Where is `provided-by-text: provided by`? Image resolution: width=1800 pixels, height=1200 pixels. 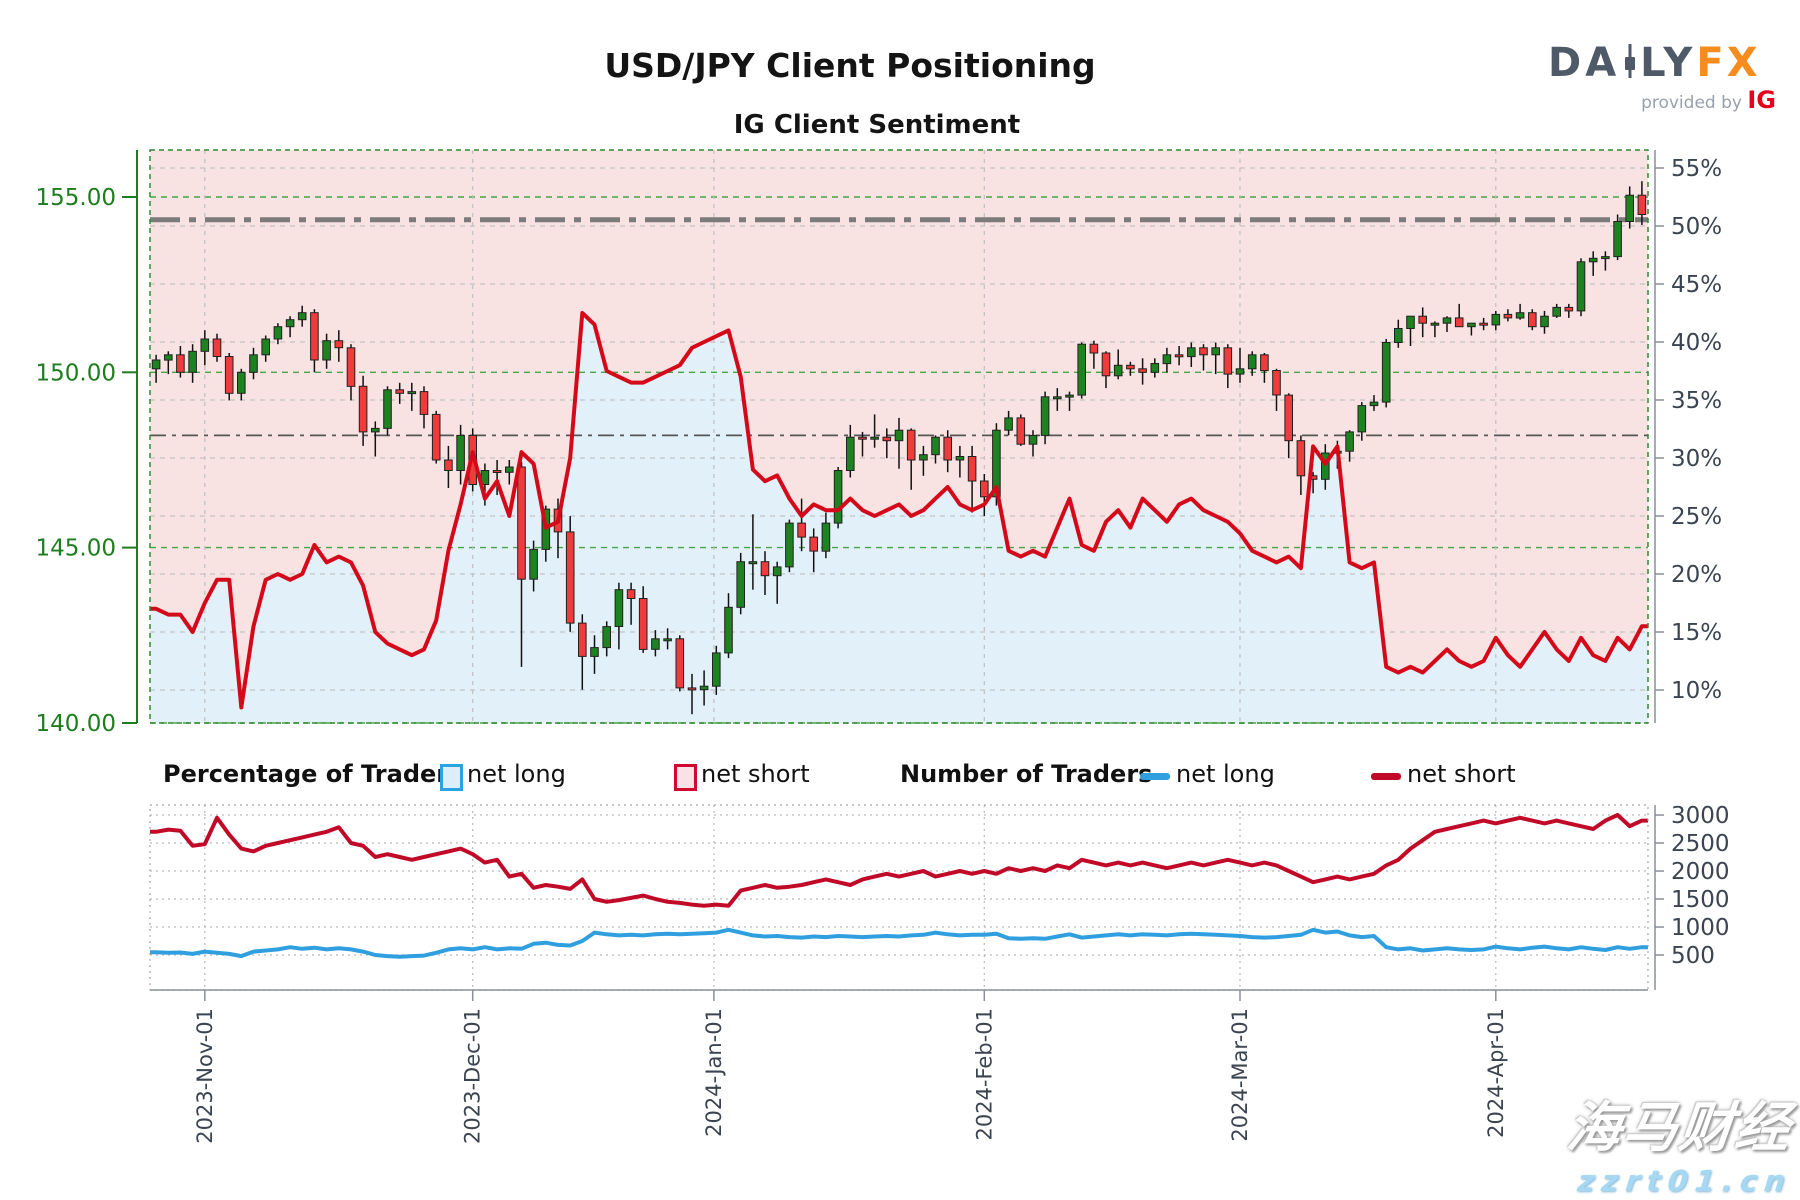
provided-by-text: provided by is located at coordinates (1691, 103).